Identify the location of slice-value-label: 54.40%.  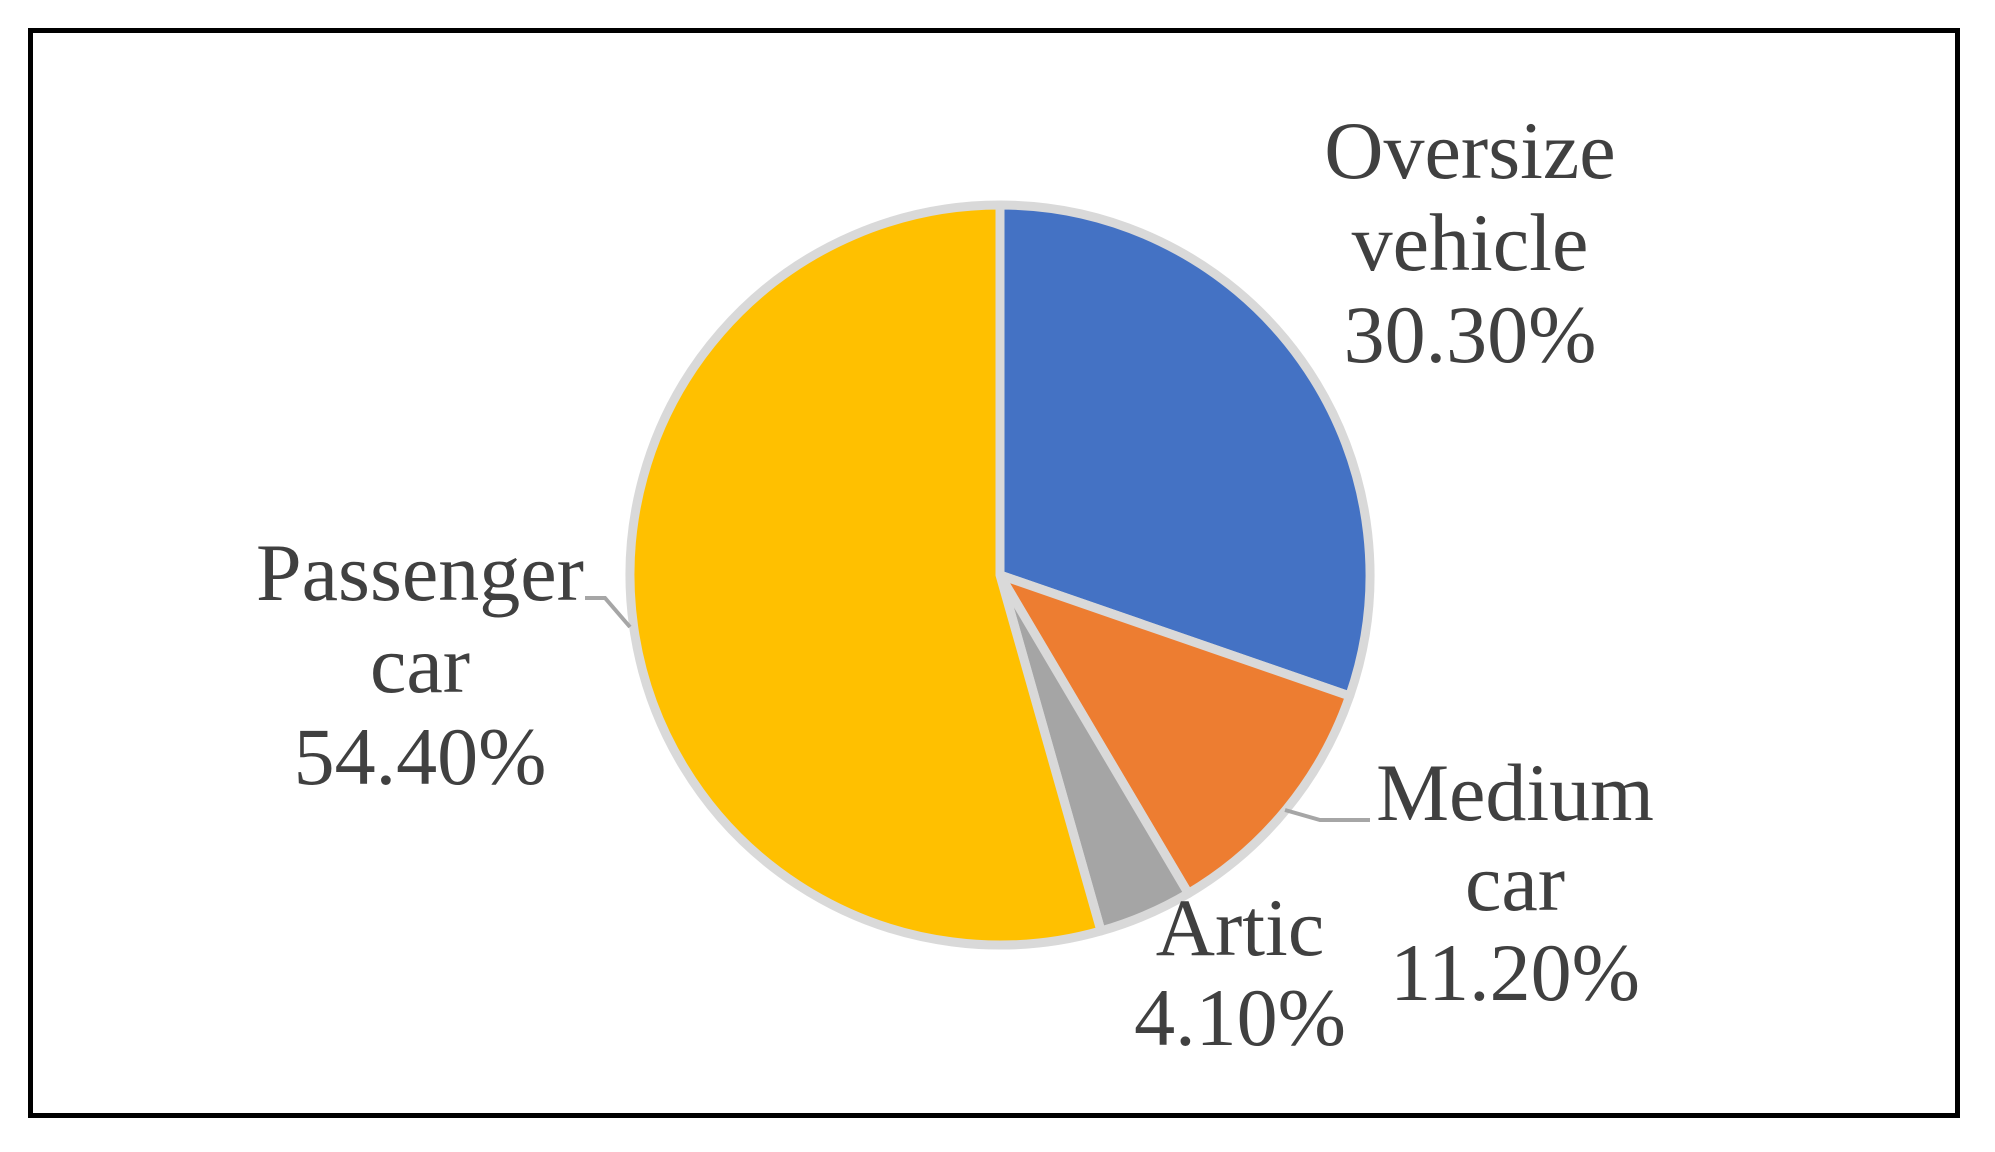
(420, 756).